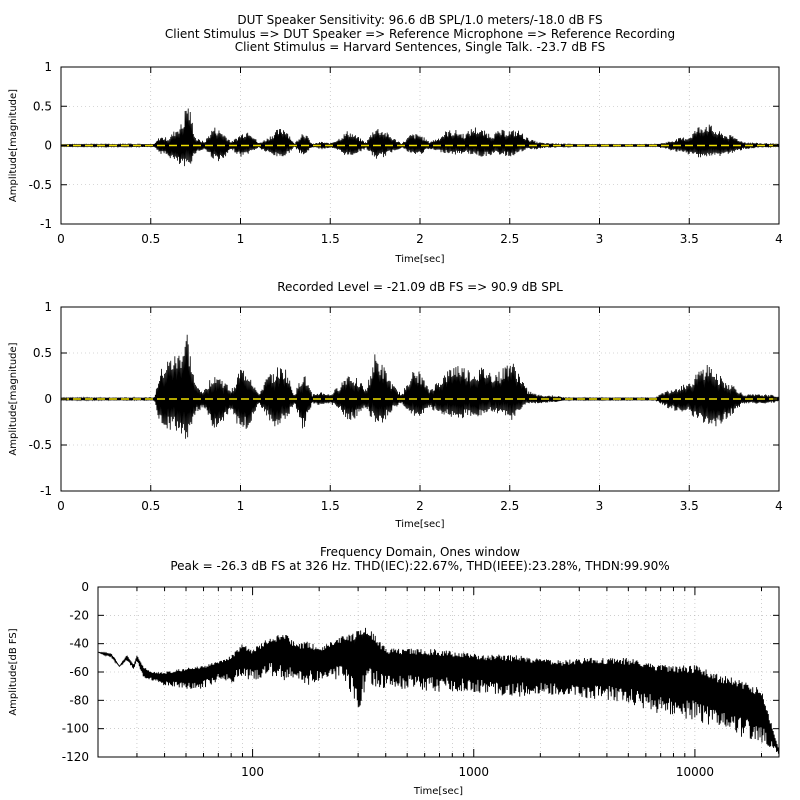 Image resolution: width=800 pixels, height=800 pixels. What do you see at coordinates (75, 757) in the screenshot?
I see `y-tick-label: -120` at bounding box center [75, 757].